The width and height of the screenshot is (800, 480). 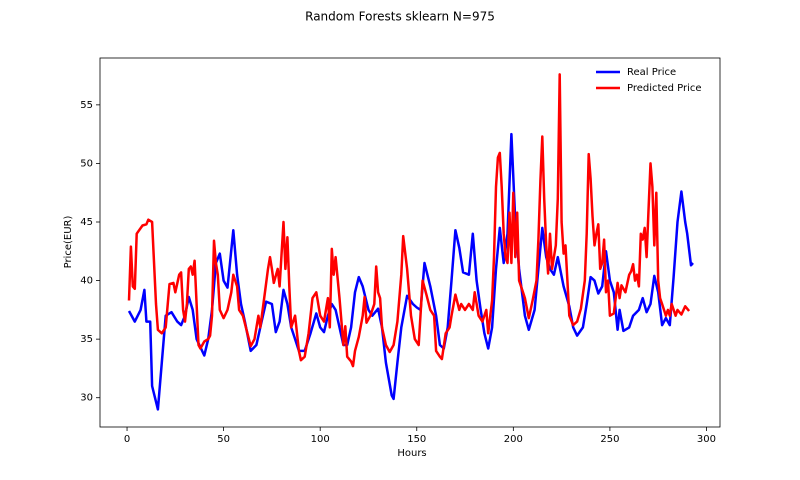 What do you see at coordinates (651, 72) in the screenshot?
I see `legend-label: Real Price` at bounding box center [651, 72].